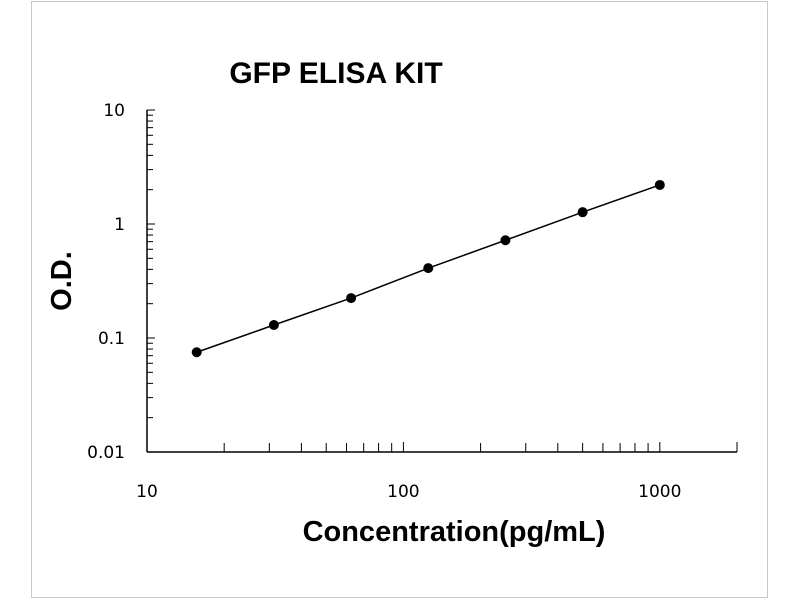 The width and height of the screenshot is (800, 600). What do you see at coordinates (454, 532) in the screenshot?
I see `x-axis-title: Concentration(pg/mL)` at bounding box center [454, 532].